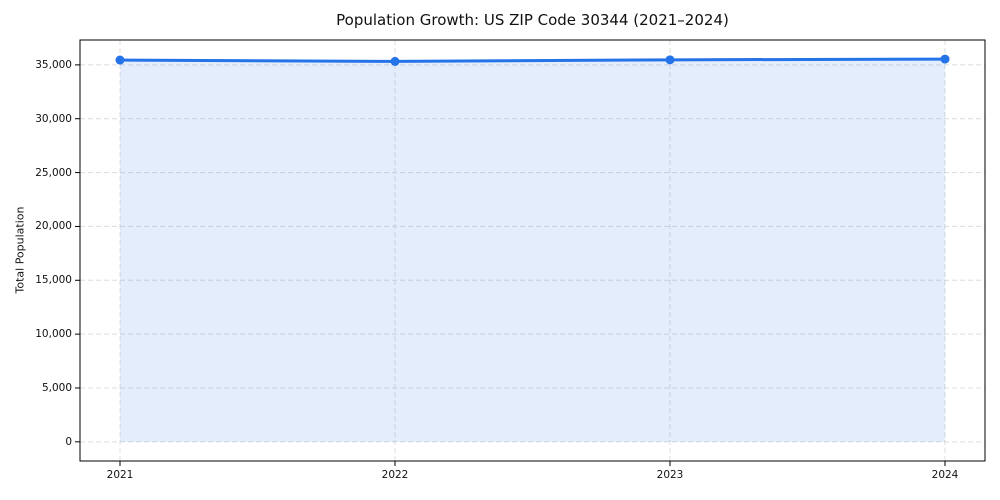 The image size is (1000, 500). What do you see at coordinates (68, 441) in the screenshot?
I see `y-tick-label: 0` at bounding box center [68, 441].